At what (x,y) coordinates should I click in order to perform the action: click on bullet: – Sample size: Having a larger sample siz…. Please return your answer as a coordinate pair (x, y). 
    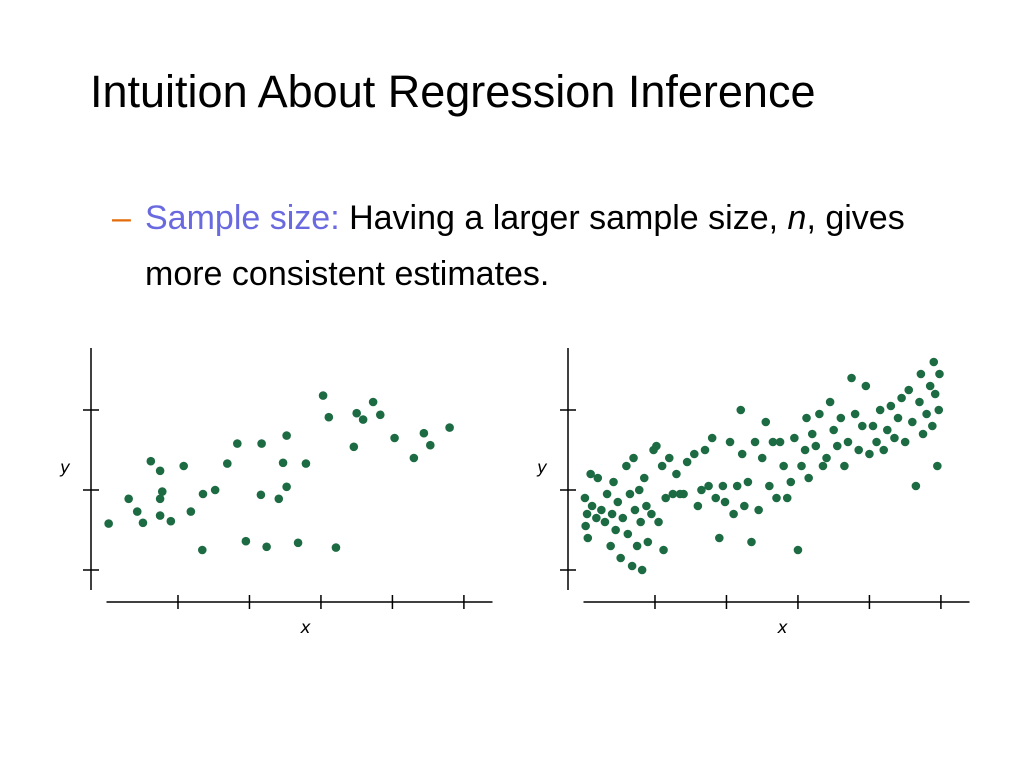
    Looking at the image, I should click on (543, 246).